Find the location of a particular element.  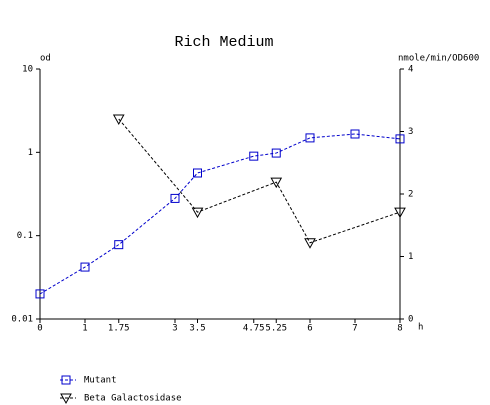

x-tick-label: 8 is located at coordinates (399, 329).